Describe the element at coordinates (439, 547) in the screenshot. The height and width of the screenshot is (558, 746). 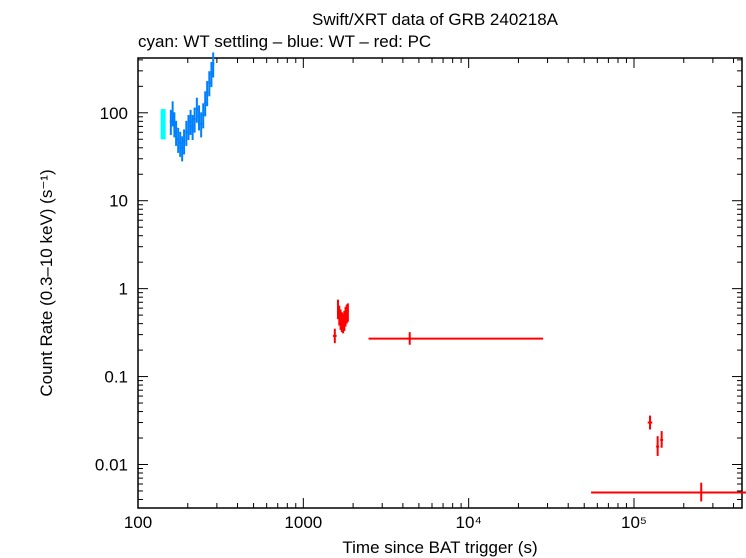
I see `x-axis-label: Time since BAT trigger (s)` at that location.